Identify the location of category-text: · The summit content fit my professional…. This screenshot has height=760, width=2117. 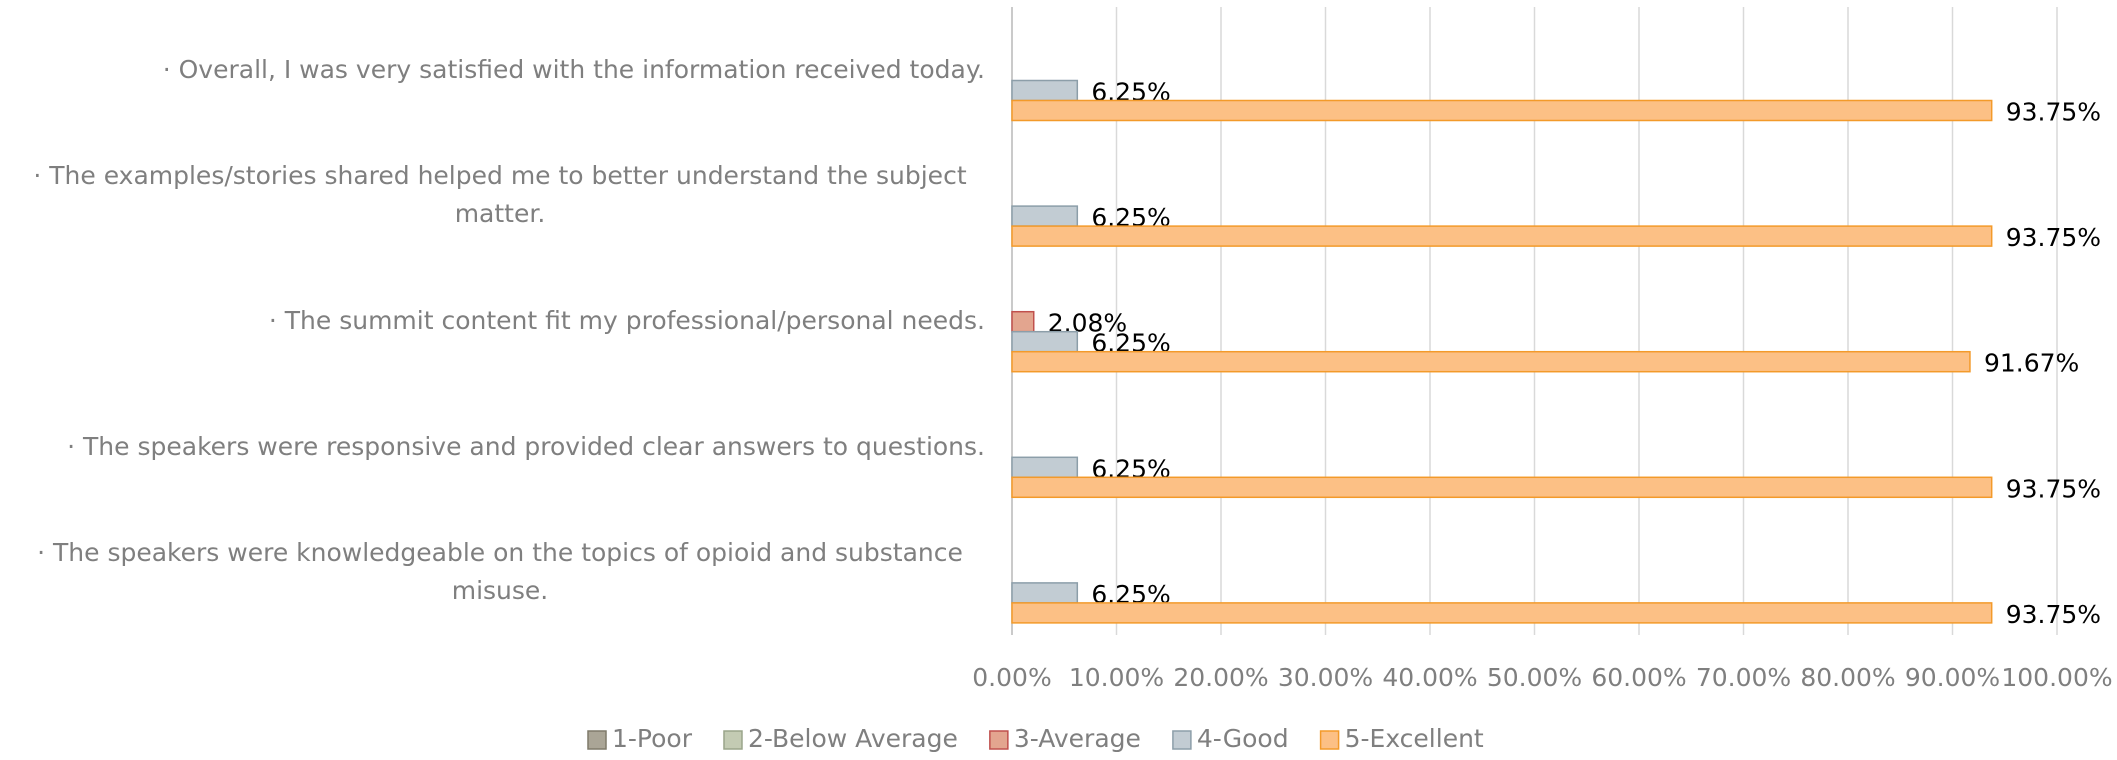
(626, 320).